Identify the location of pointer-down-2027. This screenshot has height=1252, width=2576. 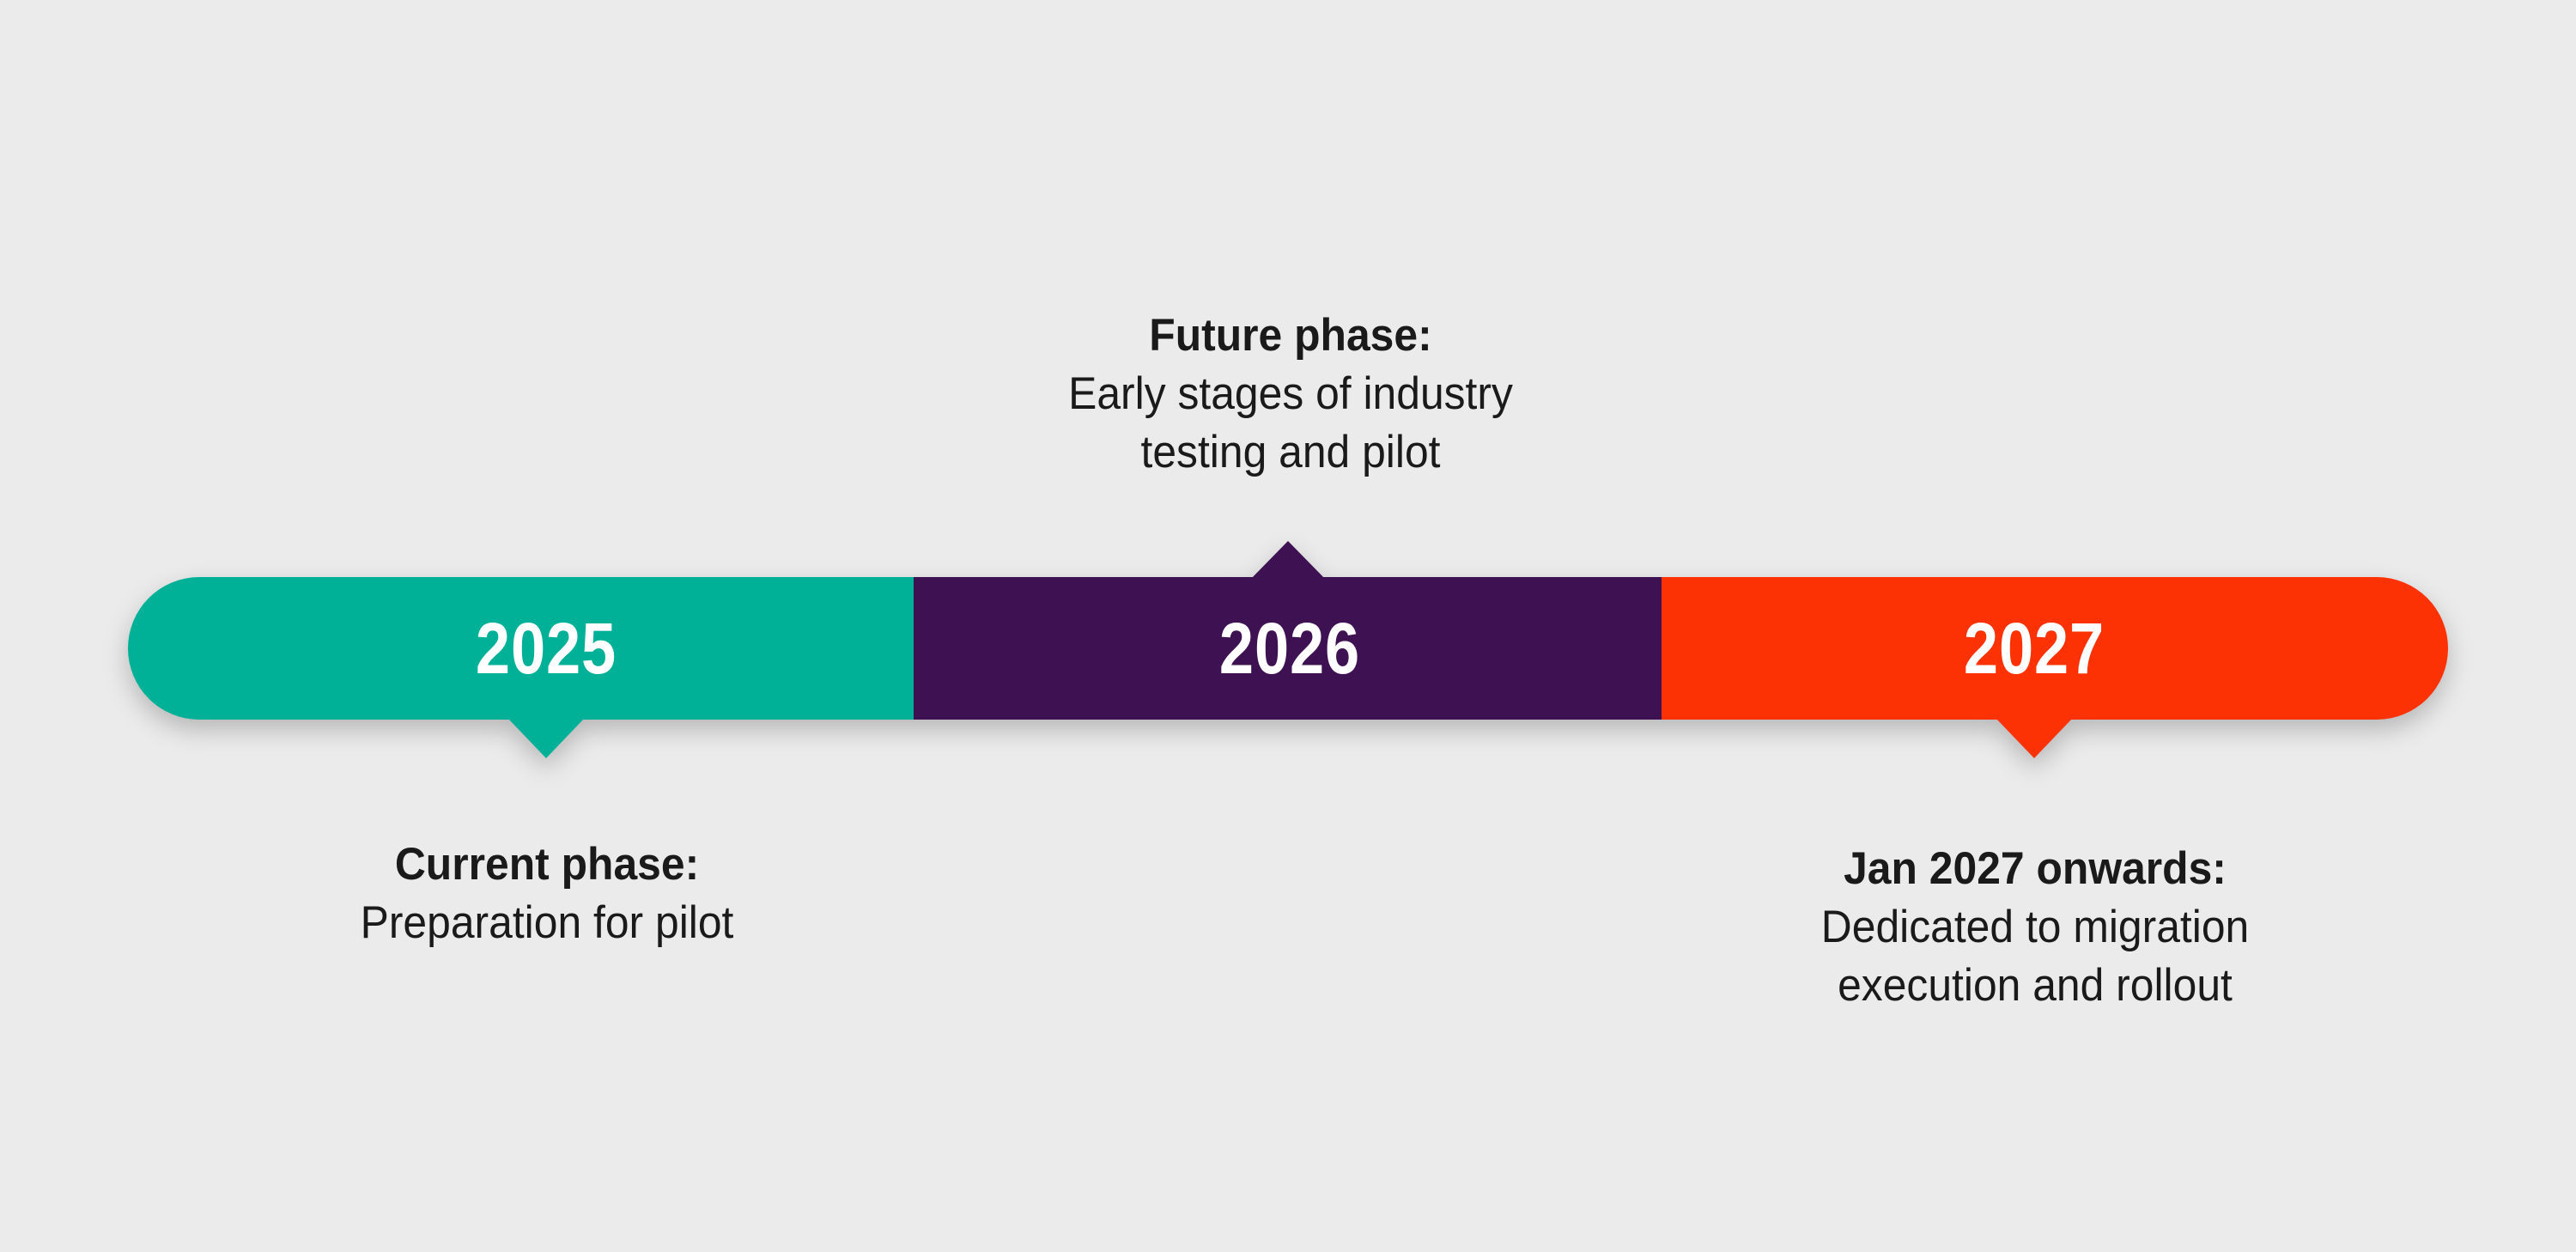
(2034, 738).